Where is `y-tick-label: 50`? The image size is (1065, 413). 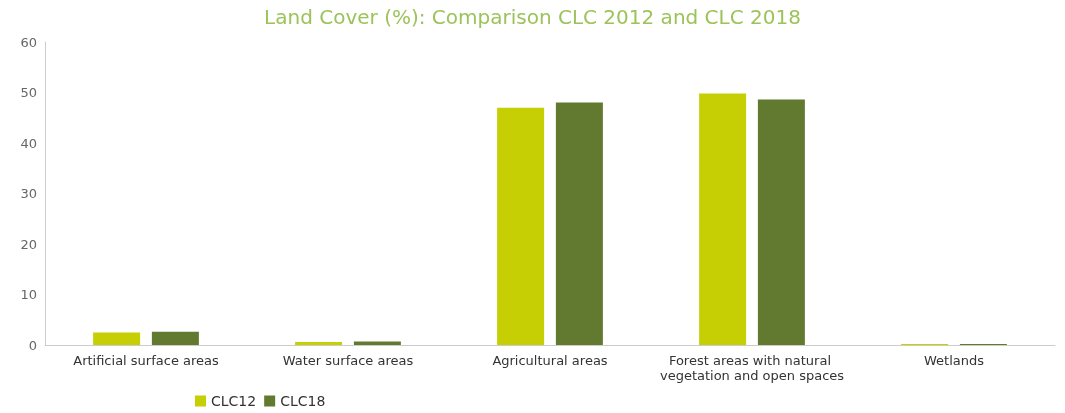
y-tick-label: 50 is located at coordinates (28, 92).